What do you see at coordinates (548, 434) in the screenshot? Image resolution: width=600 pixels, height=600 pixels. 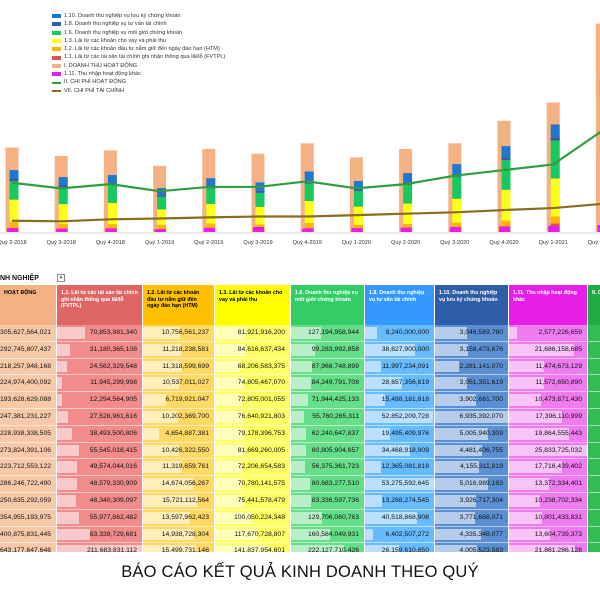 I see `table-cell: 19,864,555,443` at bounding box center [548, 434].